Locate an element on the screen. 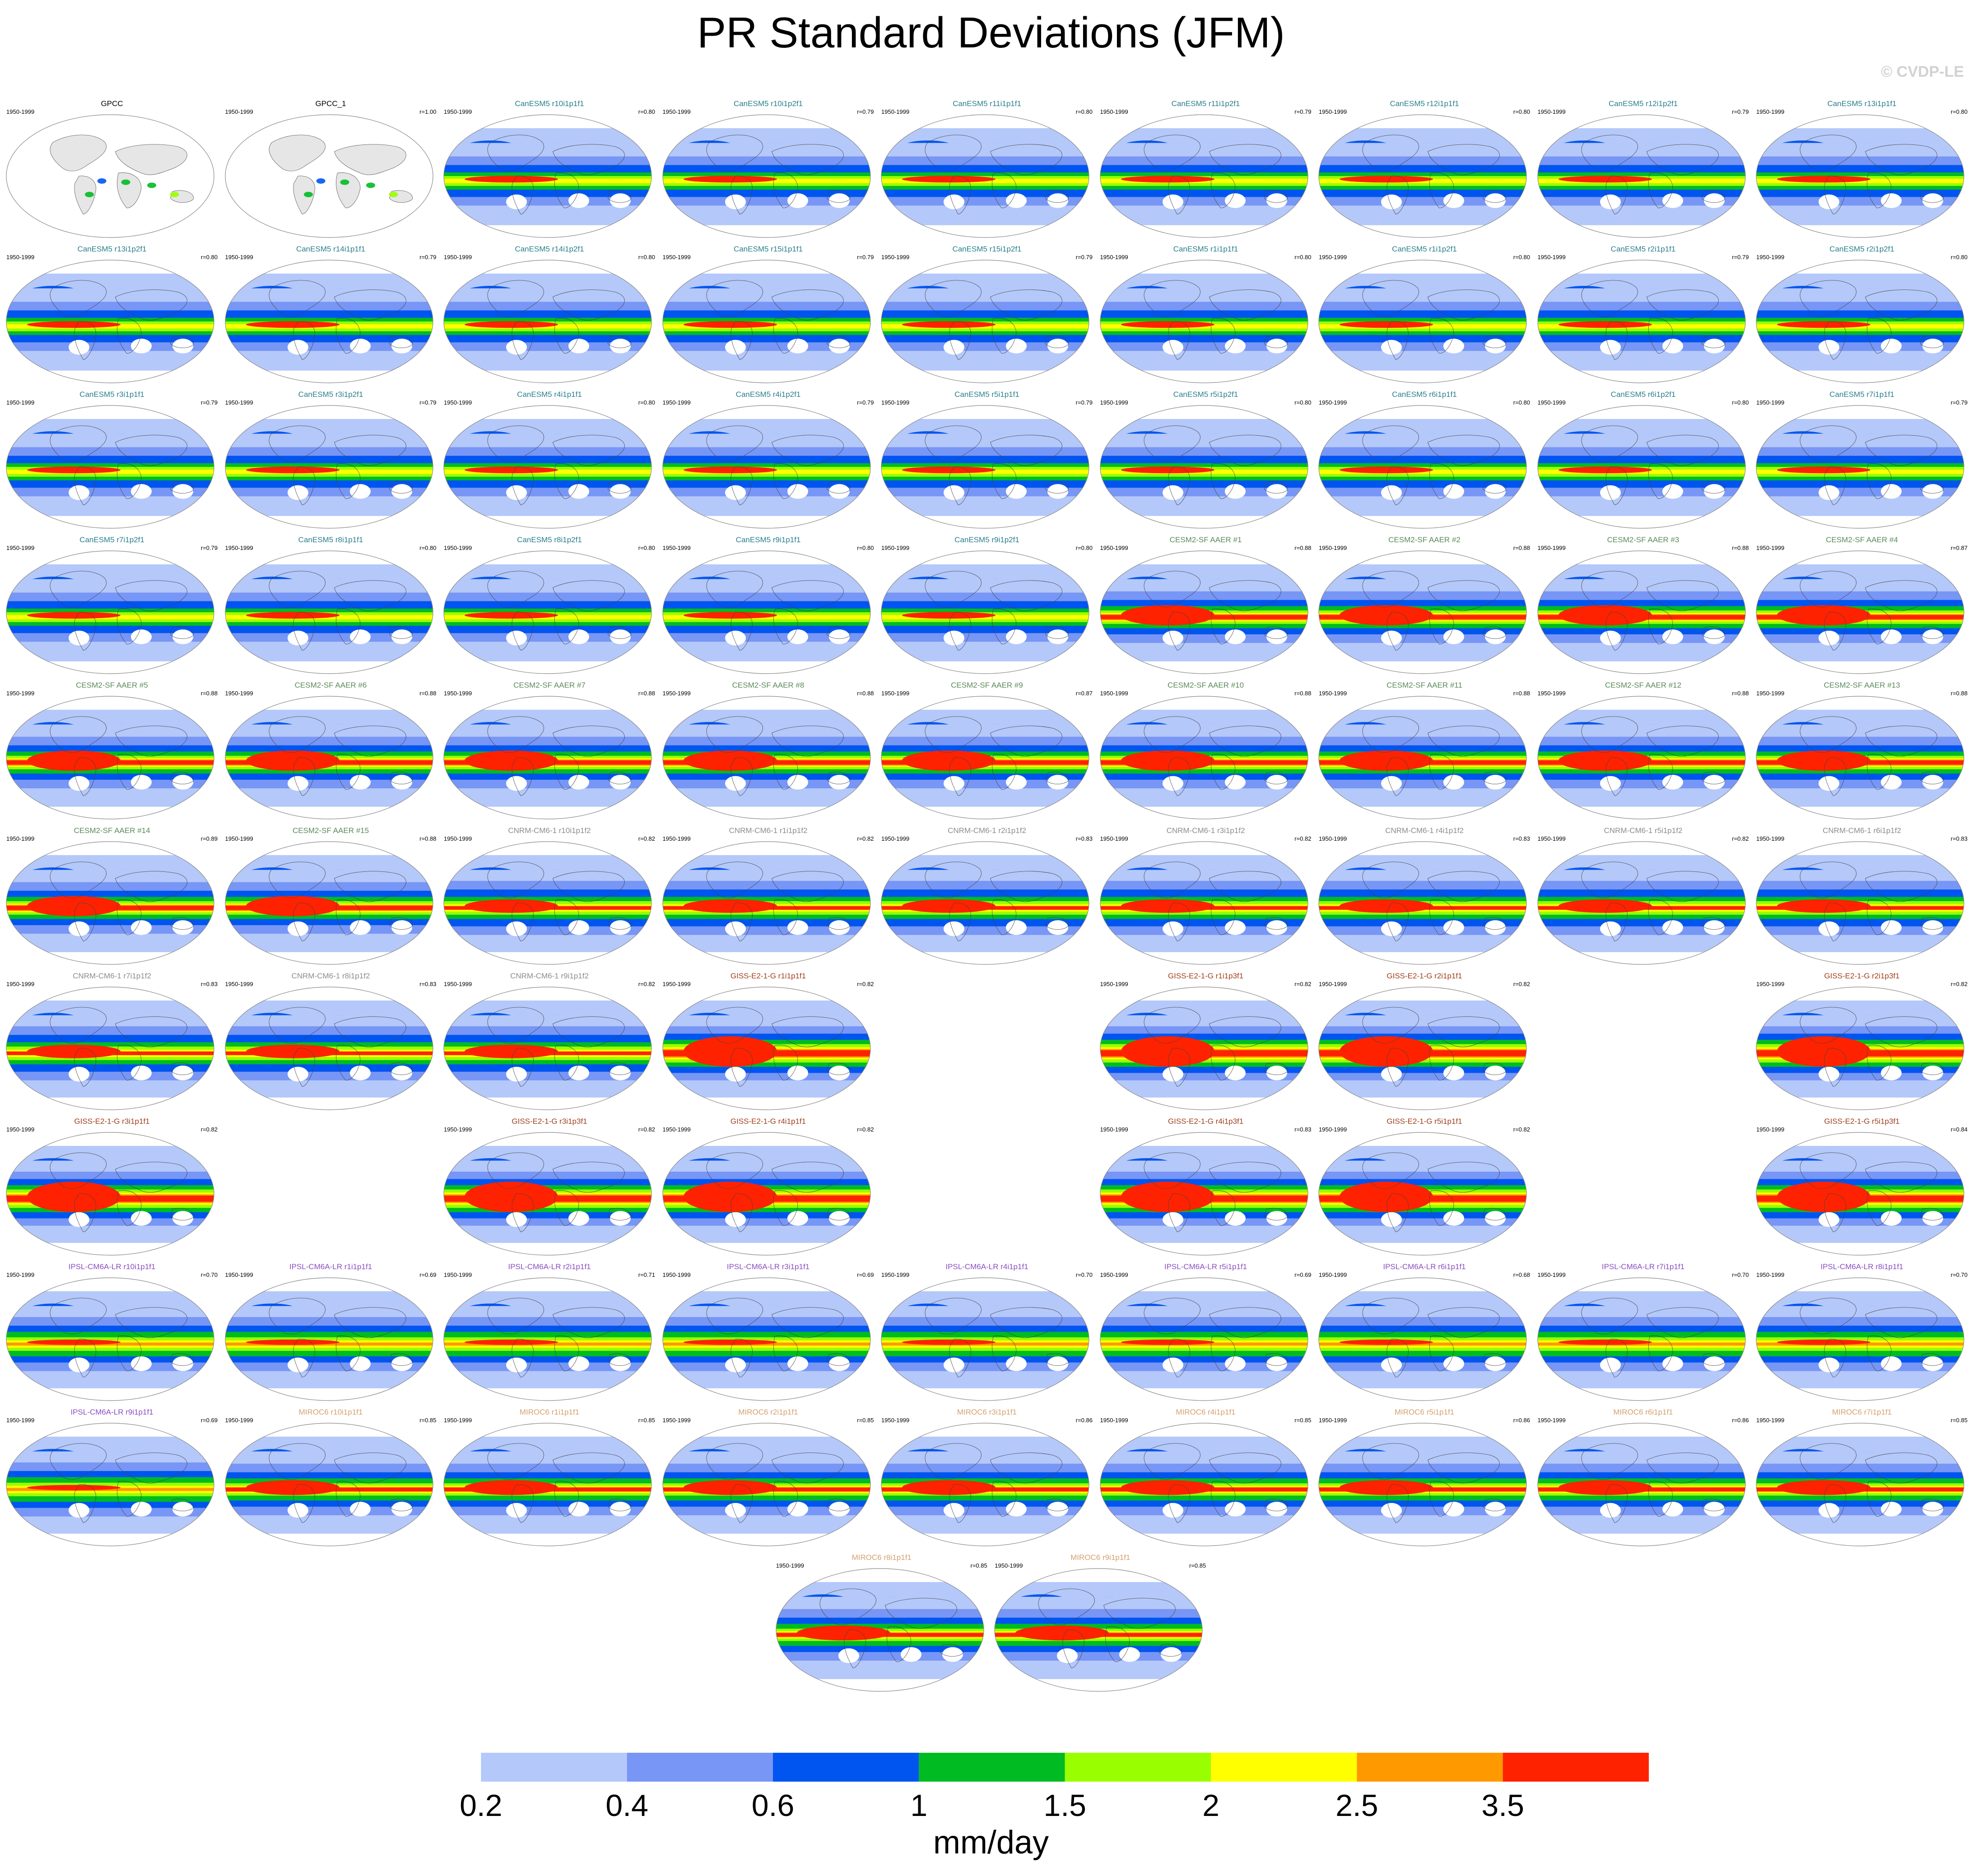  panel-title: CanESM5 r11i1p2f1 is located at coordinates (1205, 103).